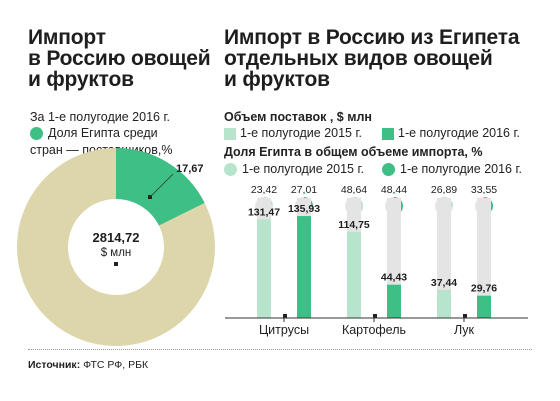 The image size is (560, 401). I want to click on legend-share-2015-label: 1-е полугодие 2015 г., so click(303, 169).